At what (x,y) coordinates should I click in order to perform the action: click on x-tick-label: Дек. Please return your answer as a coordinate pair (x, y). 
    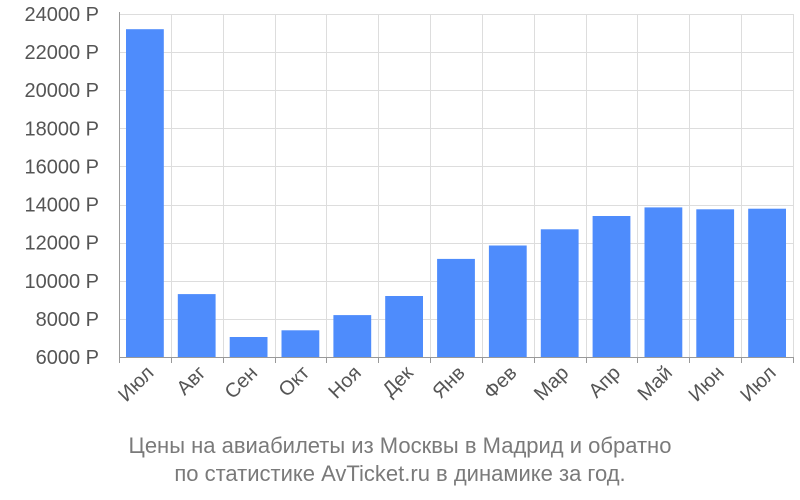
    Looking at the image, I should click on (398, 381).